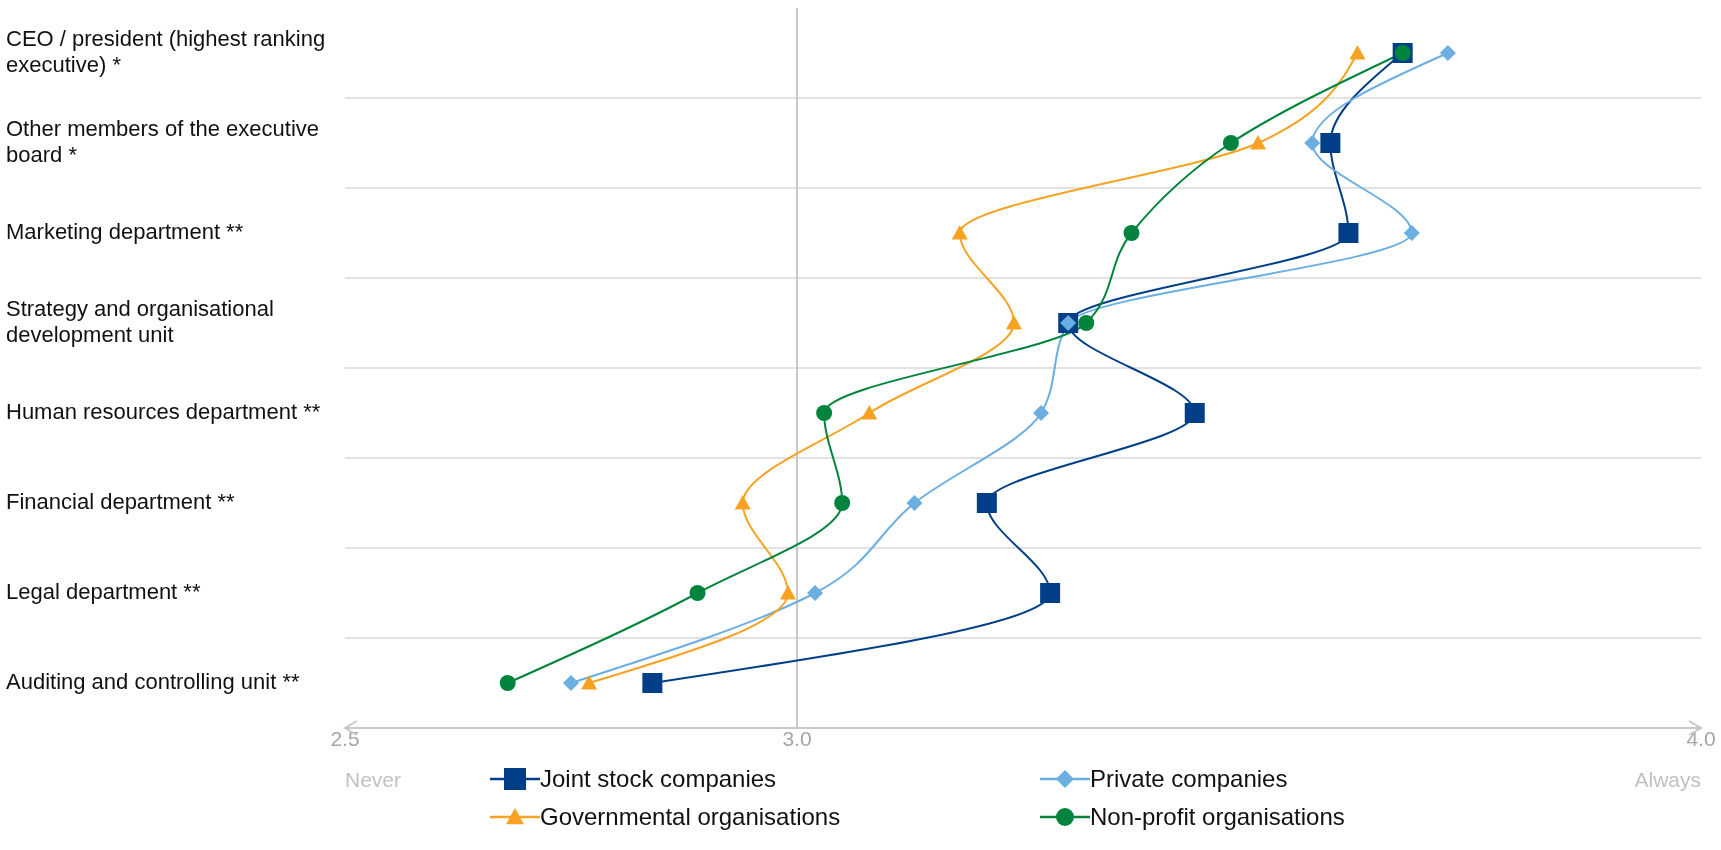 This screenshot has height=850, width=1721. I want to click on legend-label: Private companies, so click(1189, 779).